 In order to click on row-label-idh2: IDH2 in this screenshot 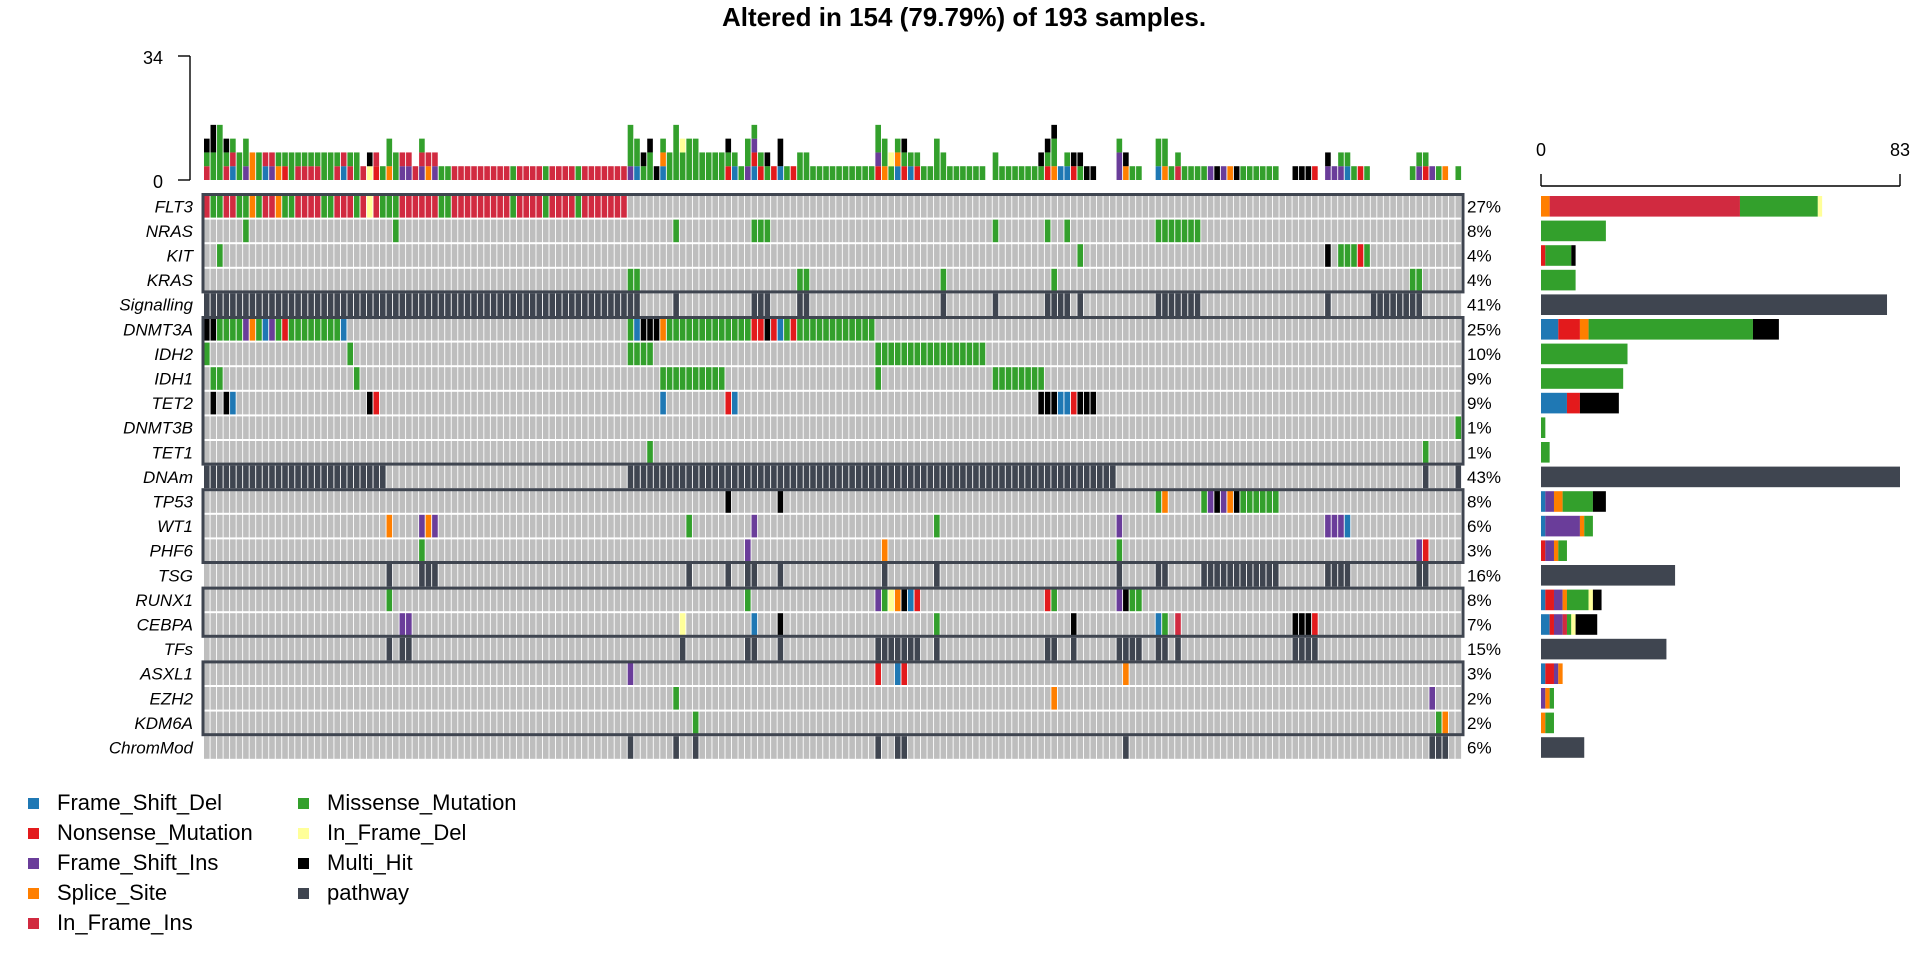, I will do `click(173, 354)`.